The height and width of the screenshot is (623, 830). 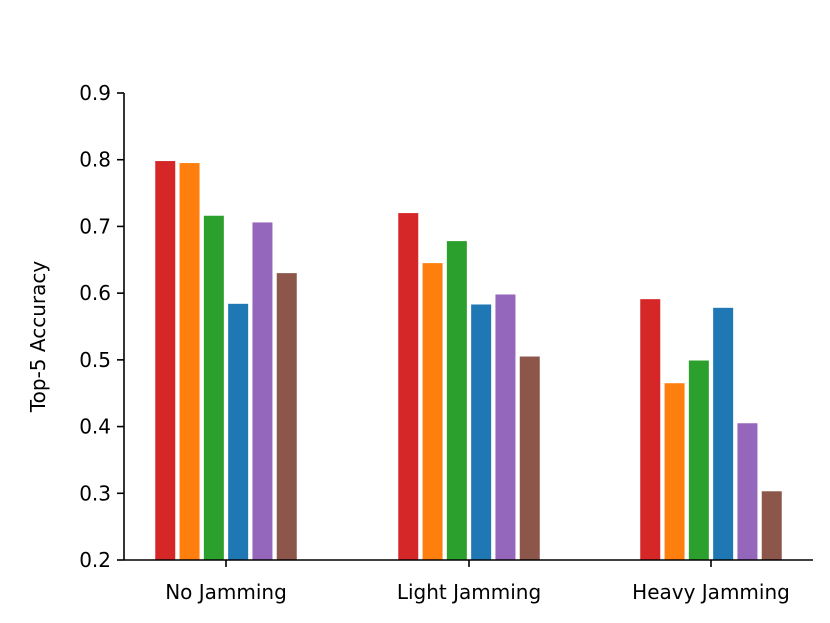 What do you see at coordinates (95, 360) in the screenshot?
I see `y-tick-label: 0.5` at bounding box center [95, 360].